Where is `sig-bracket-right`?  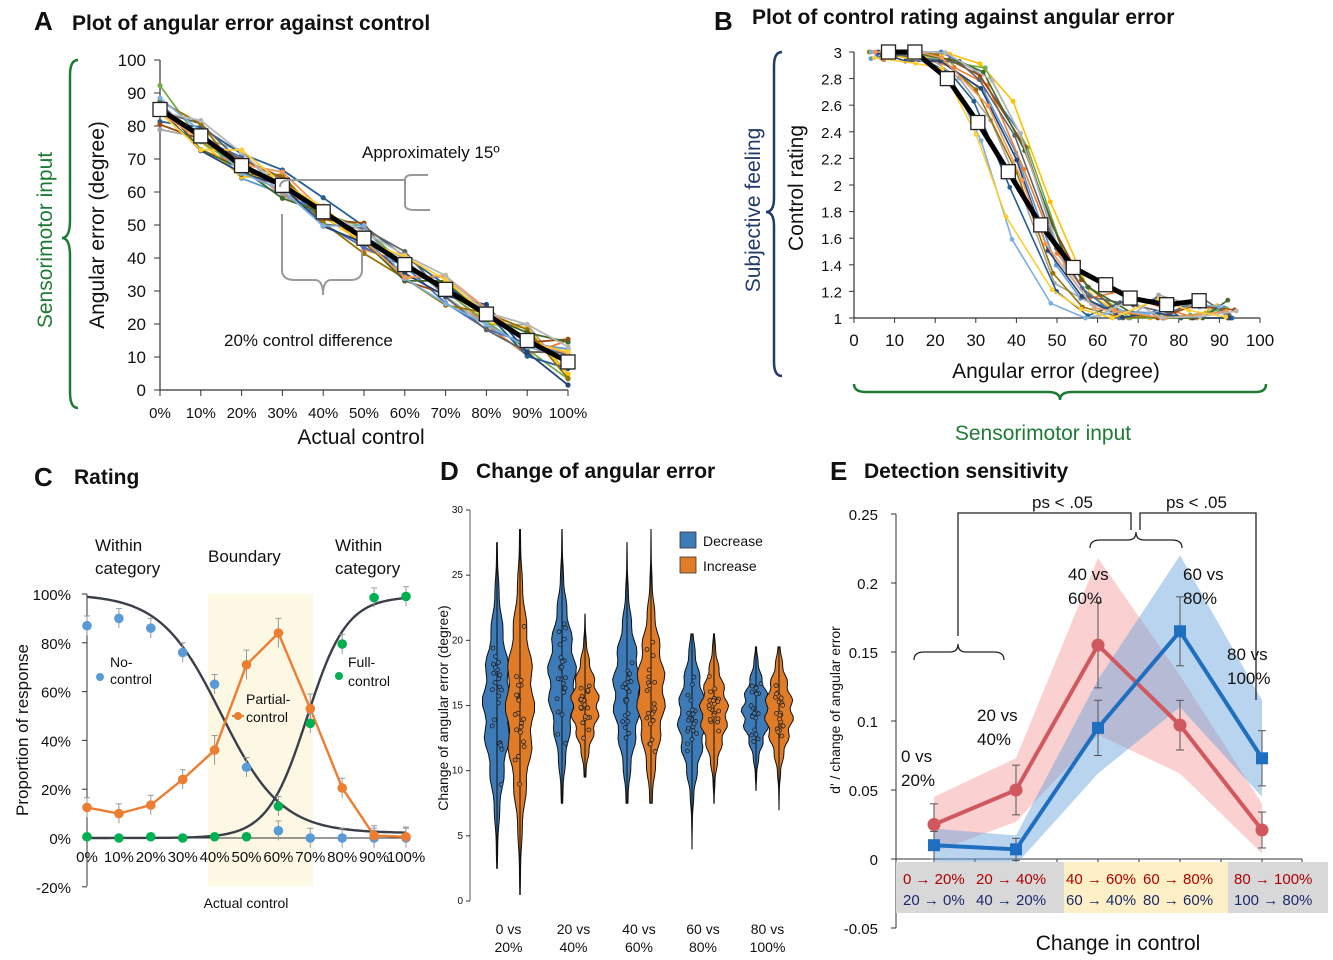 sig-bracket-right is located at coordinates (1198, 606).